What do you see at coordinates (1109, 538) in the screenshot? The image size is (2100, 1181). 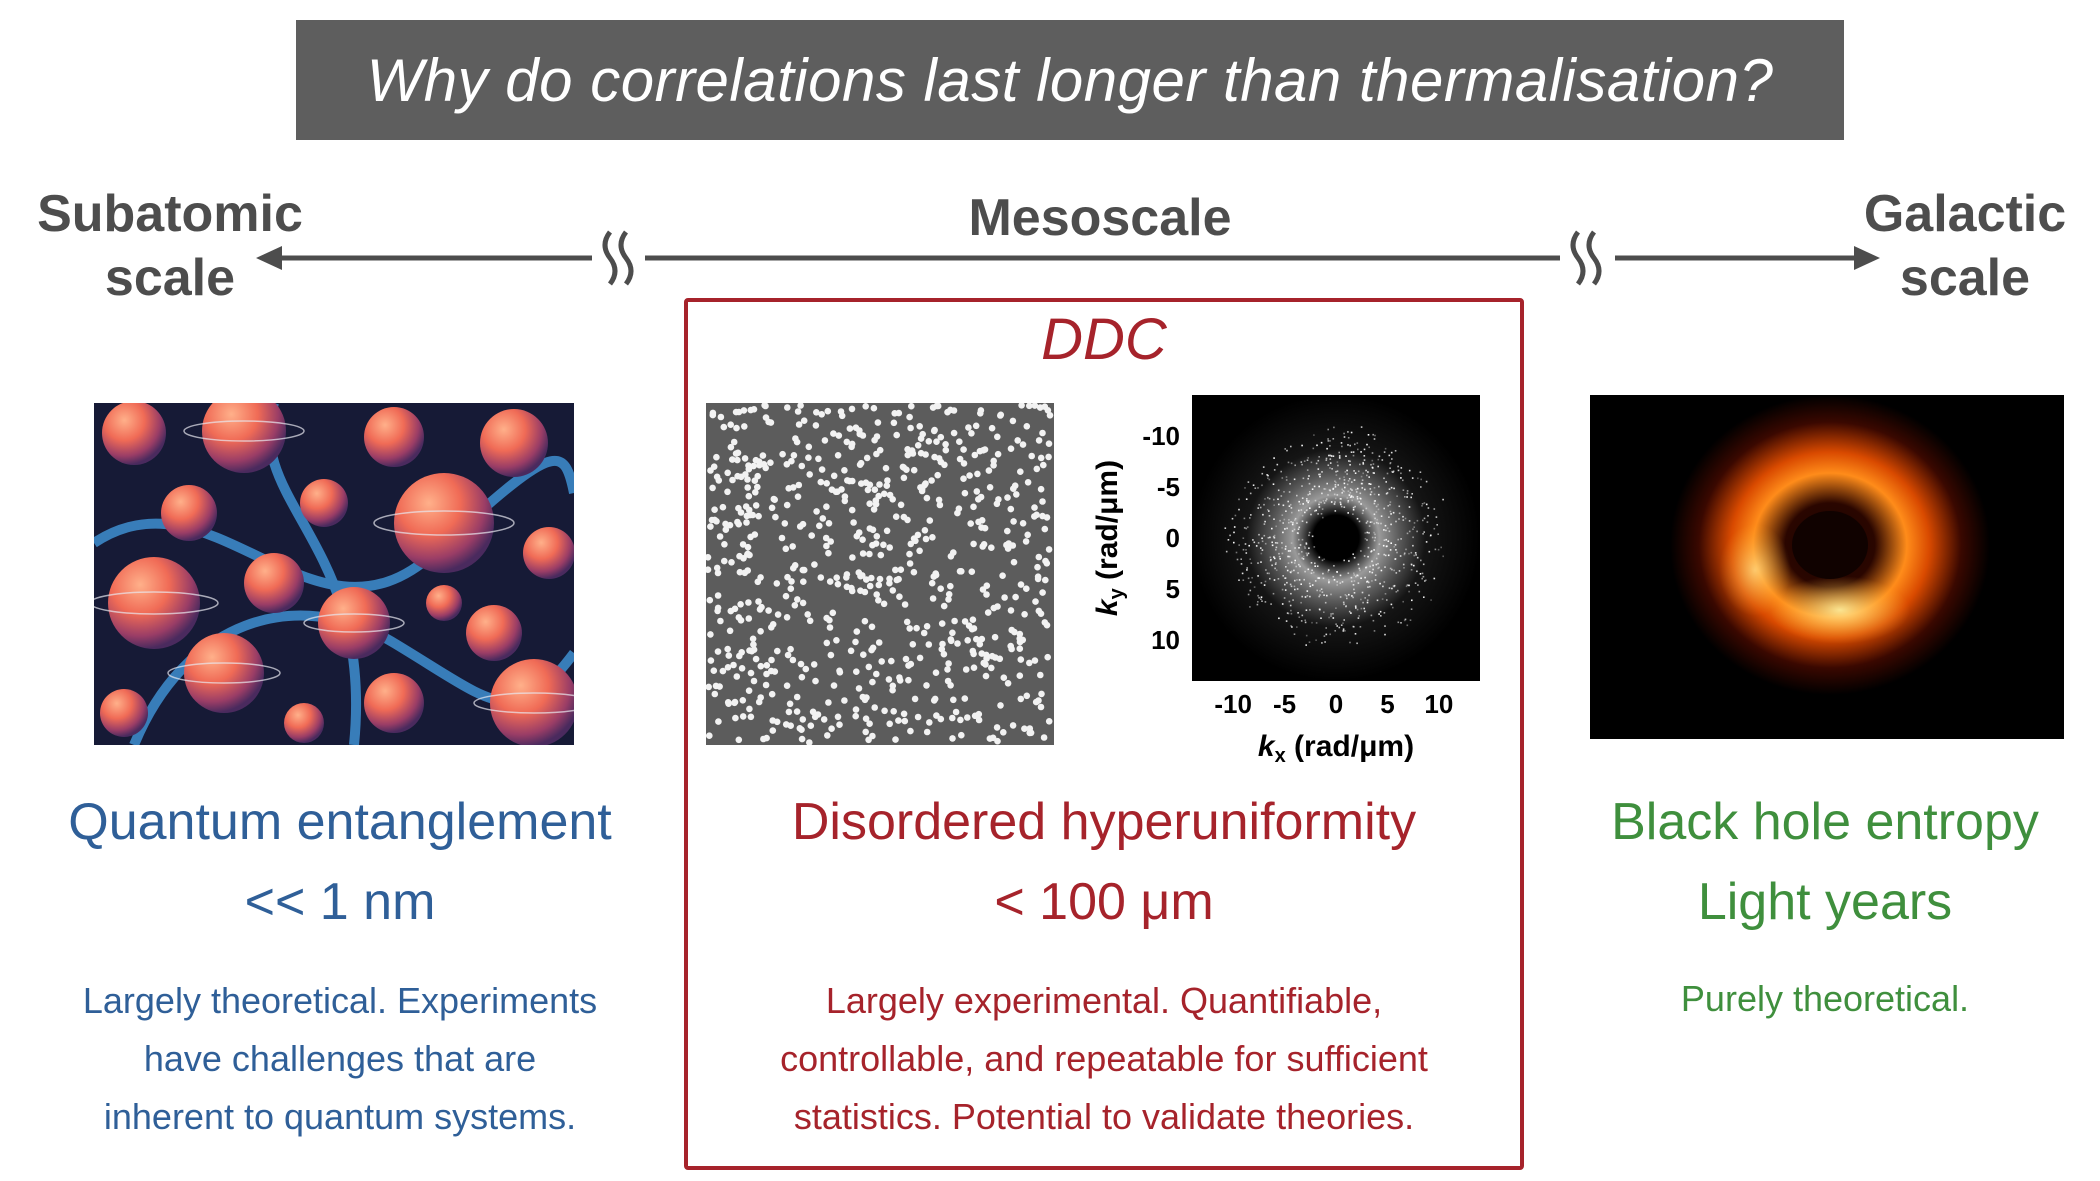 I see `y-axis-title: ky (rad/μm)` at bounding box center [1109, 538].